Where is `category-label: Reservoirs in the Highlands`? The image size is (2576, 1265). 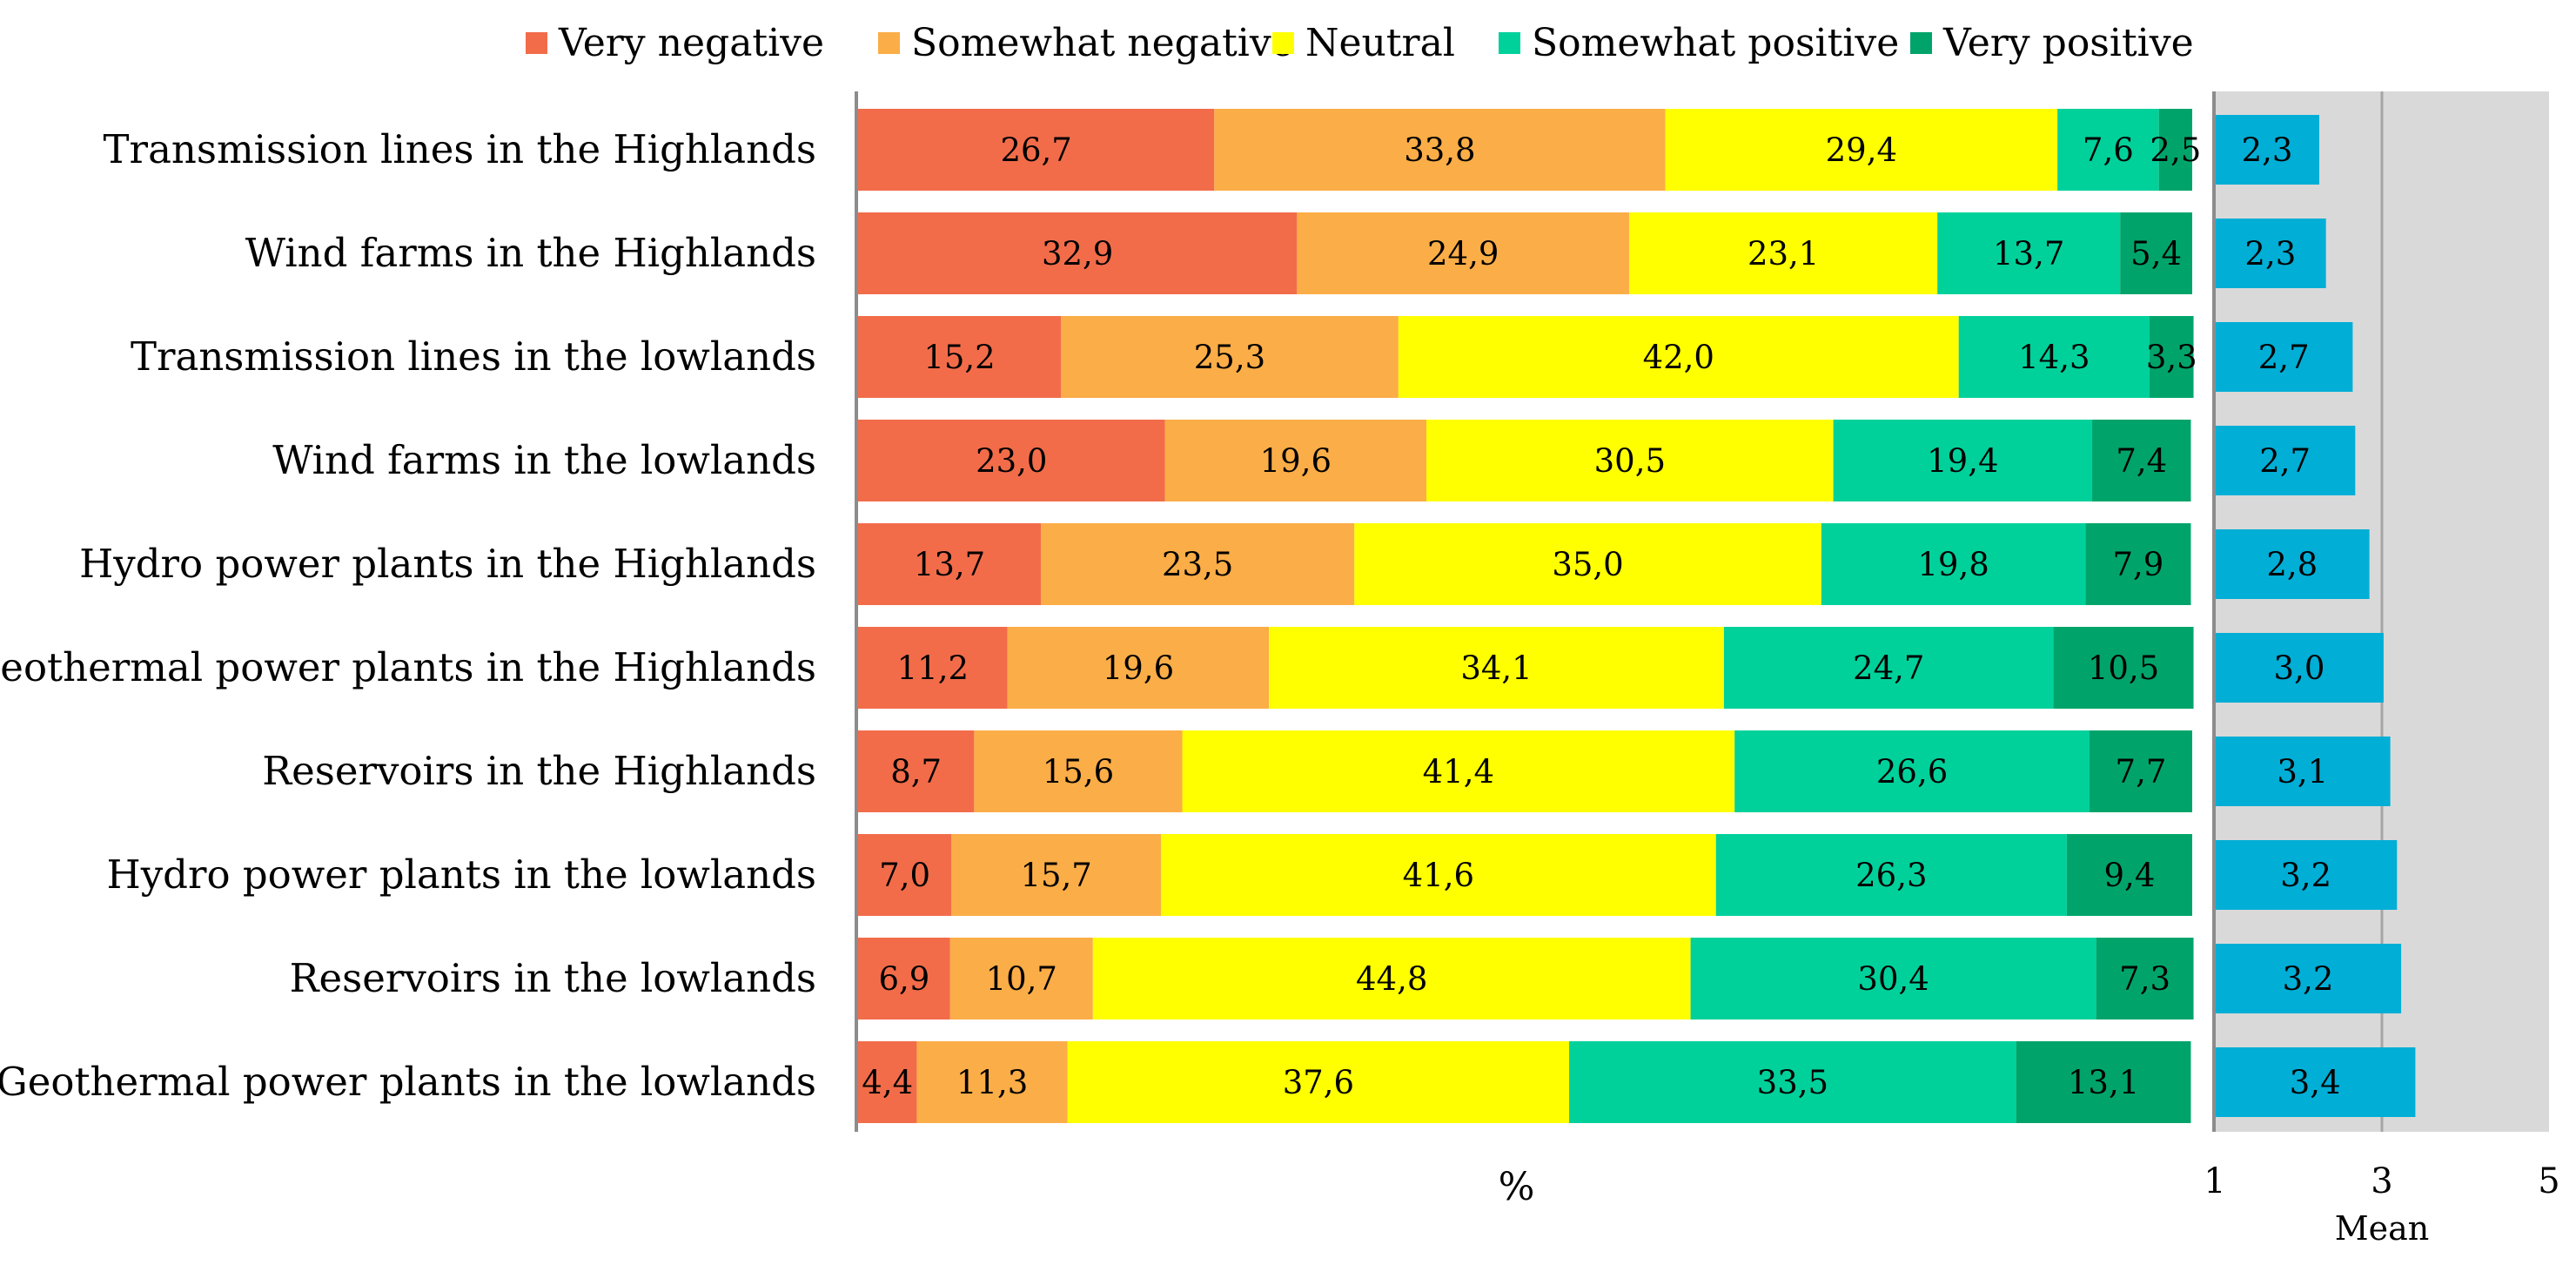 category-label: Reservoirs in the Highlands is located at coordinates (539, 771).